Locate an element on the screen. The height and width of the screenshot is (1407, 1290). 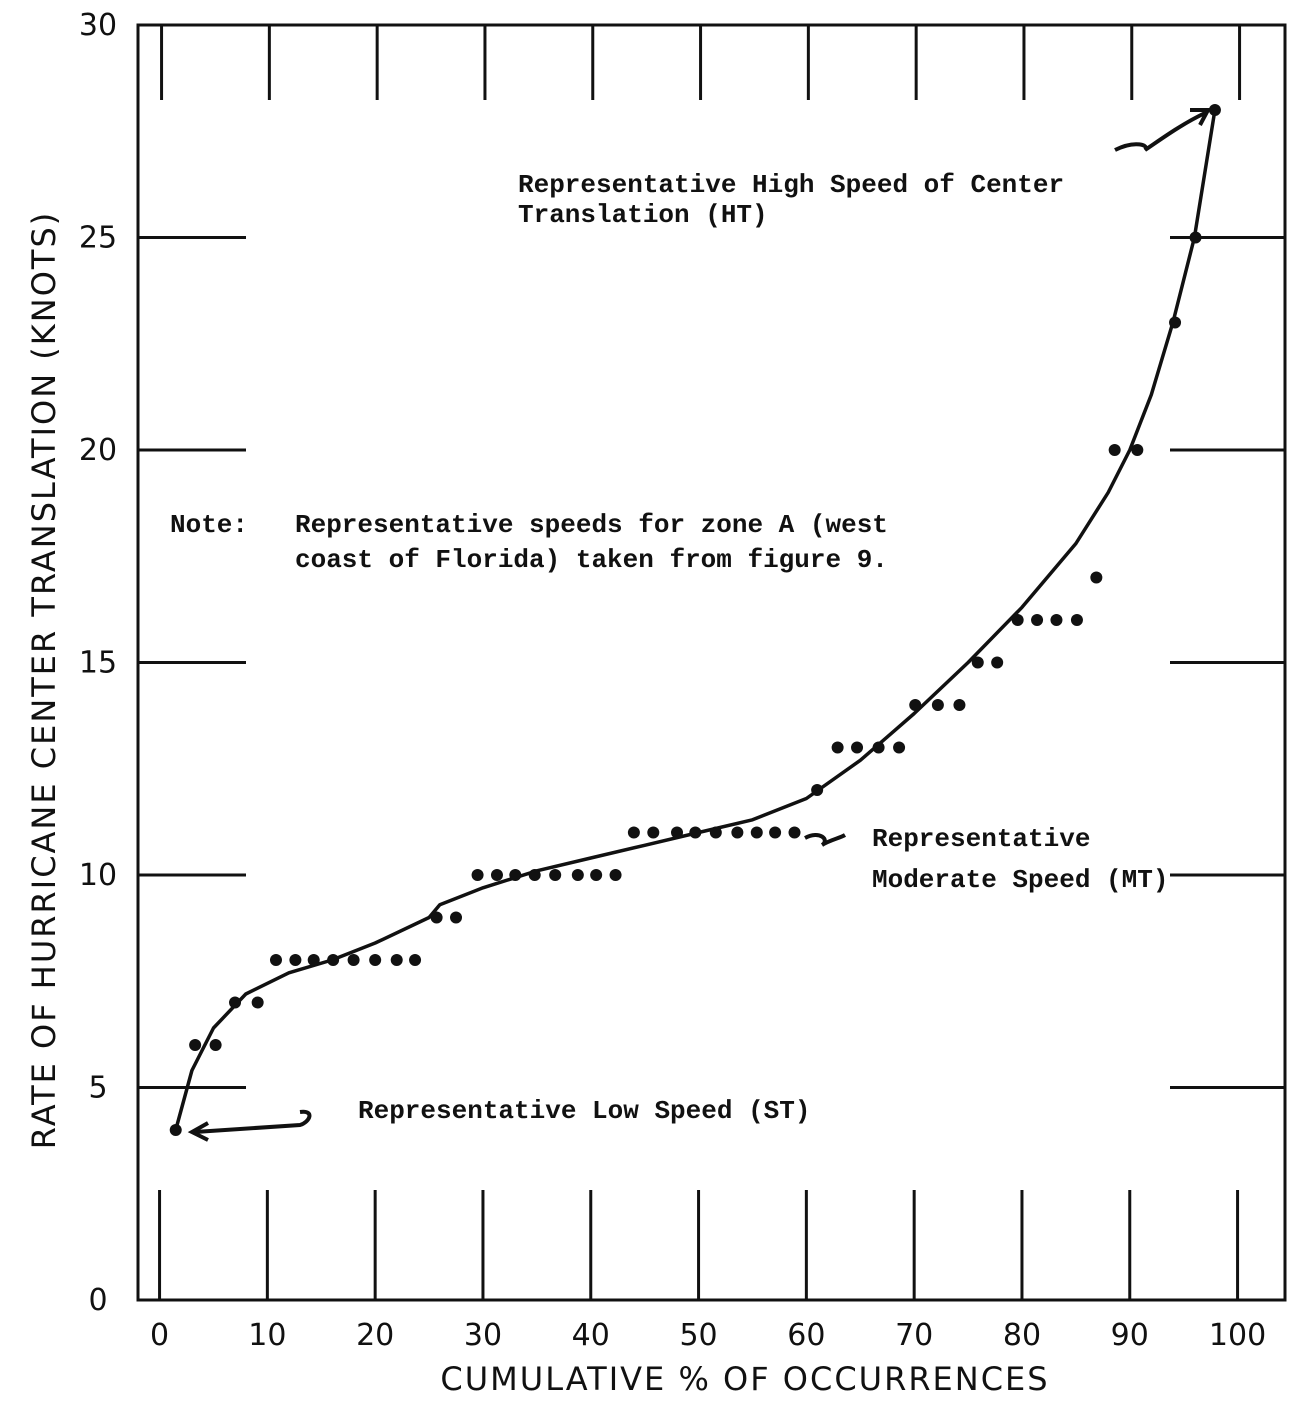
annotation: Note: is located at coordinates (209, 525).